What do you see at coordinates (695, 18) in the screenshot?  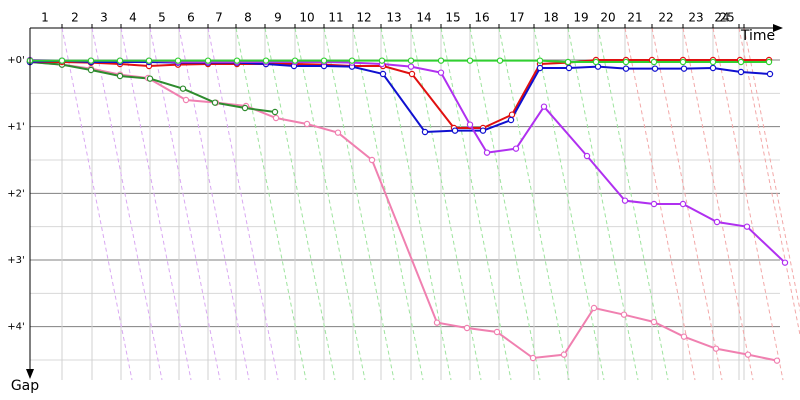 I see `x-tick-label: 23` at bounding box center [695, 18].